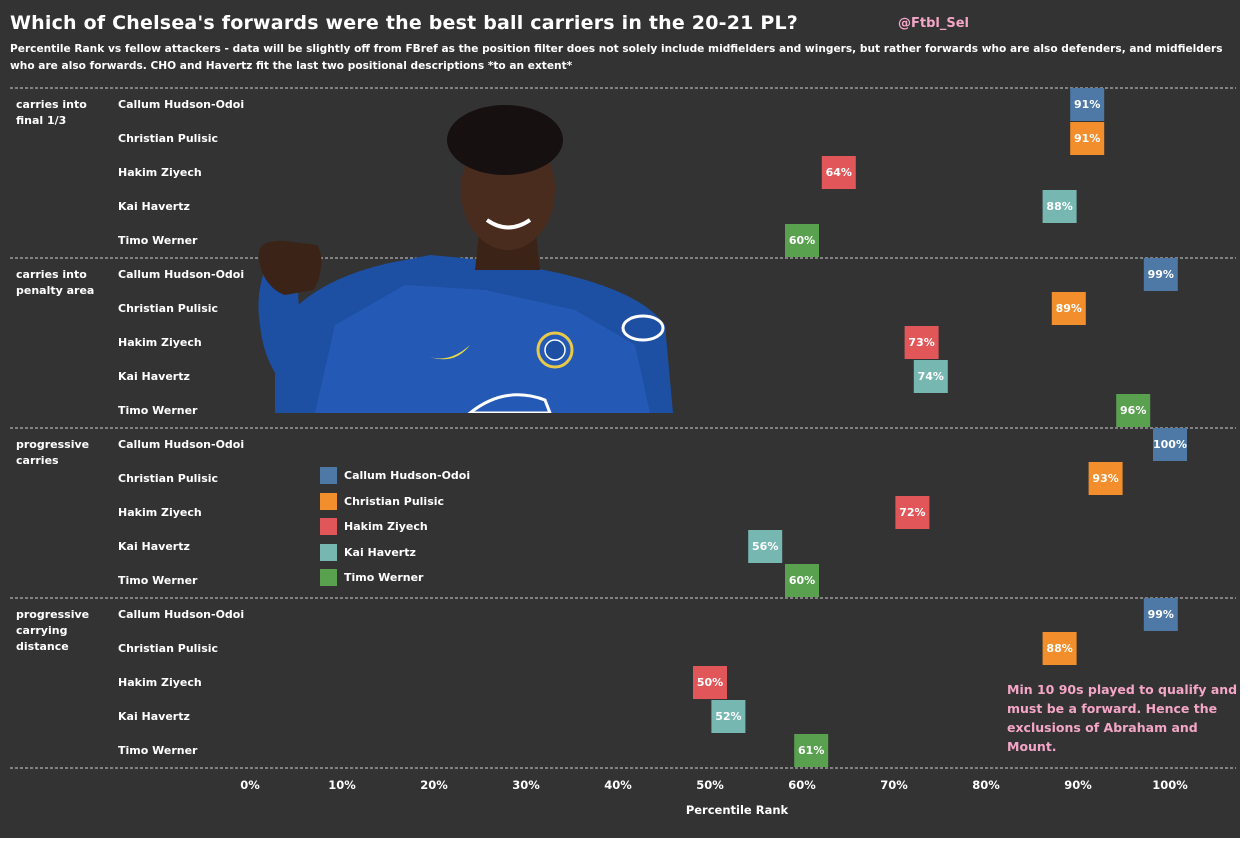 This screenshot has height=842, width=1248. Describe the element at coordinates (737, 810) in the screenshot. I see `x-axis-title: Percentile Rank` at that location.